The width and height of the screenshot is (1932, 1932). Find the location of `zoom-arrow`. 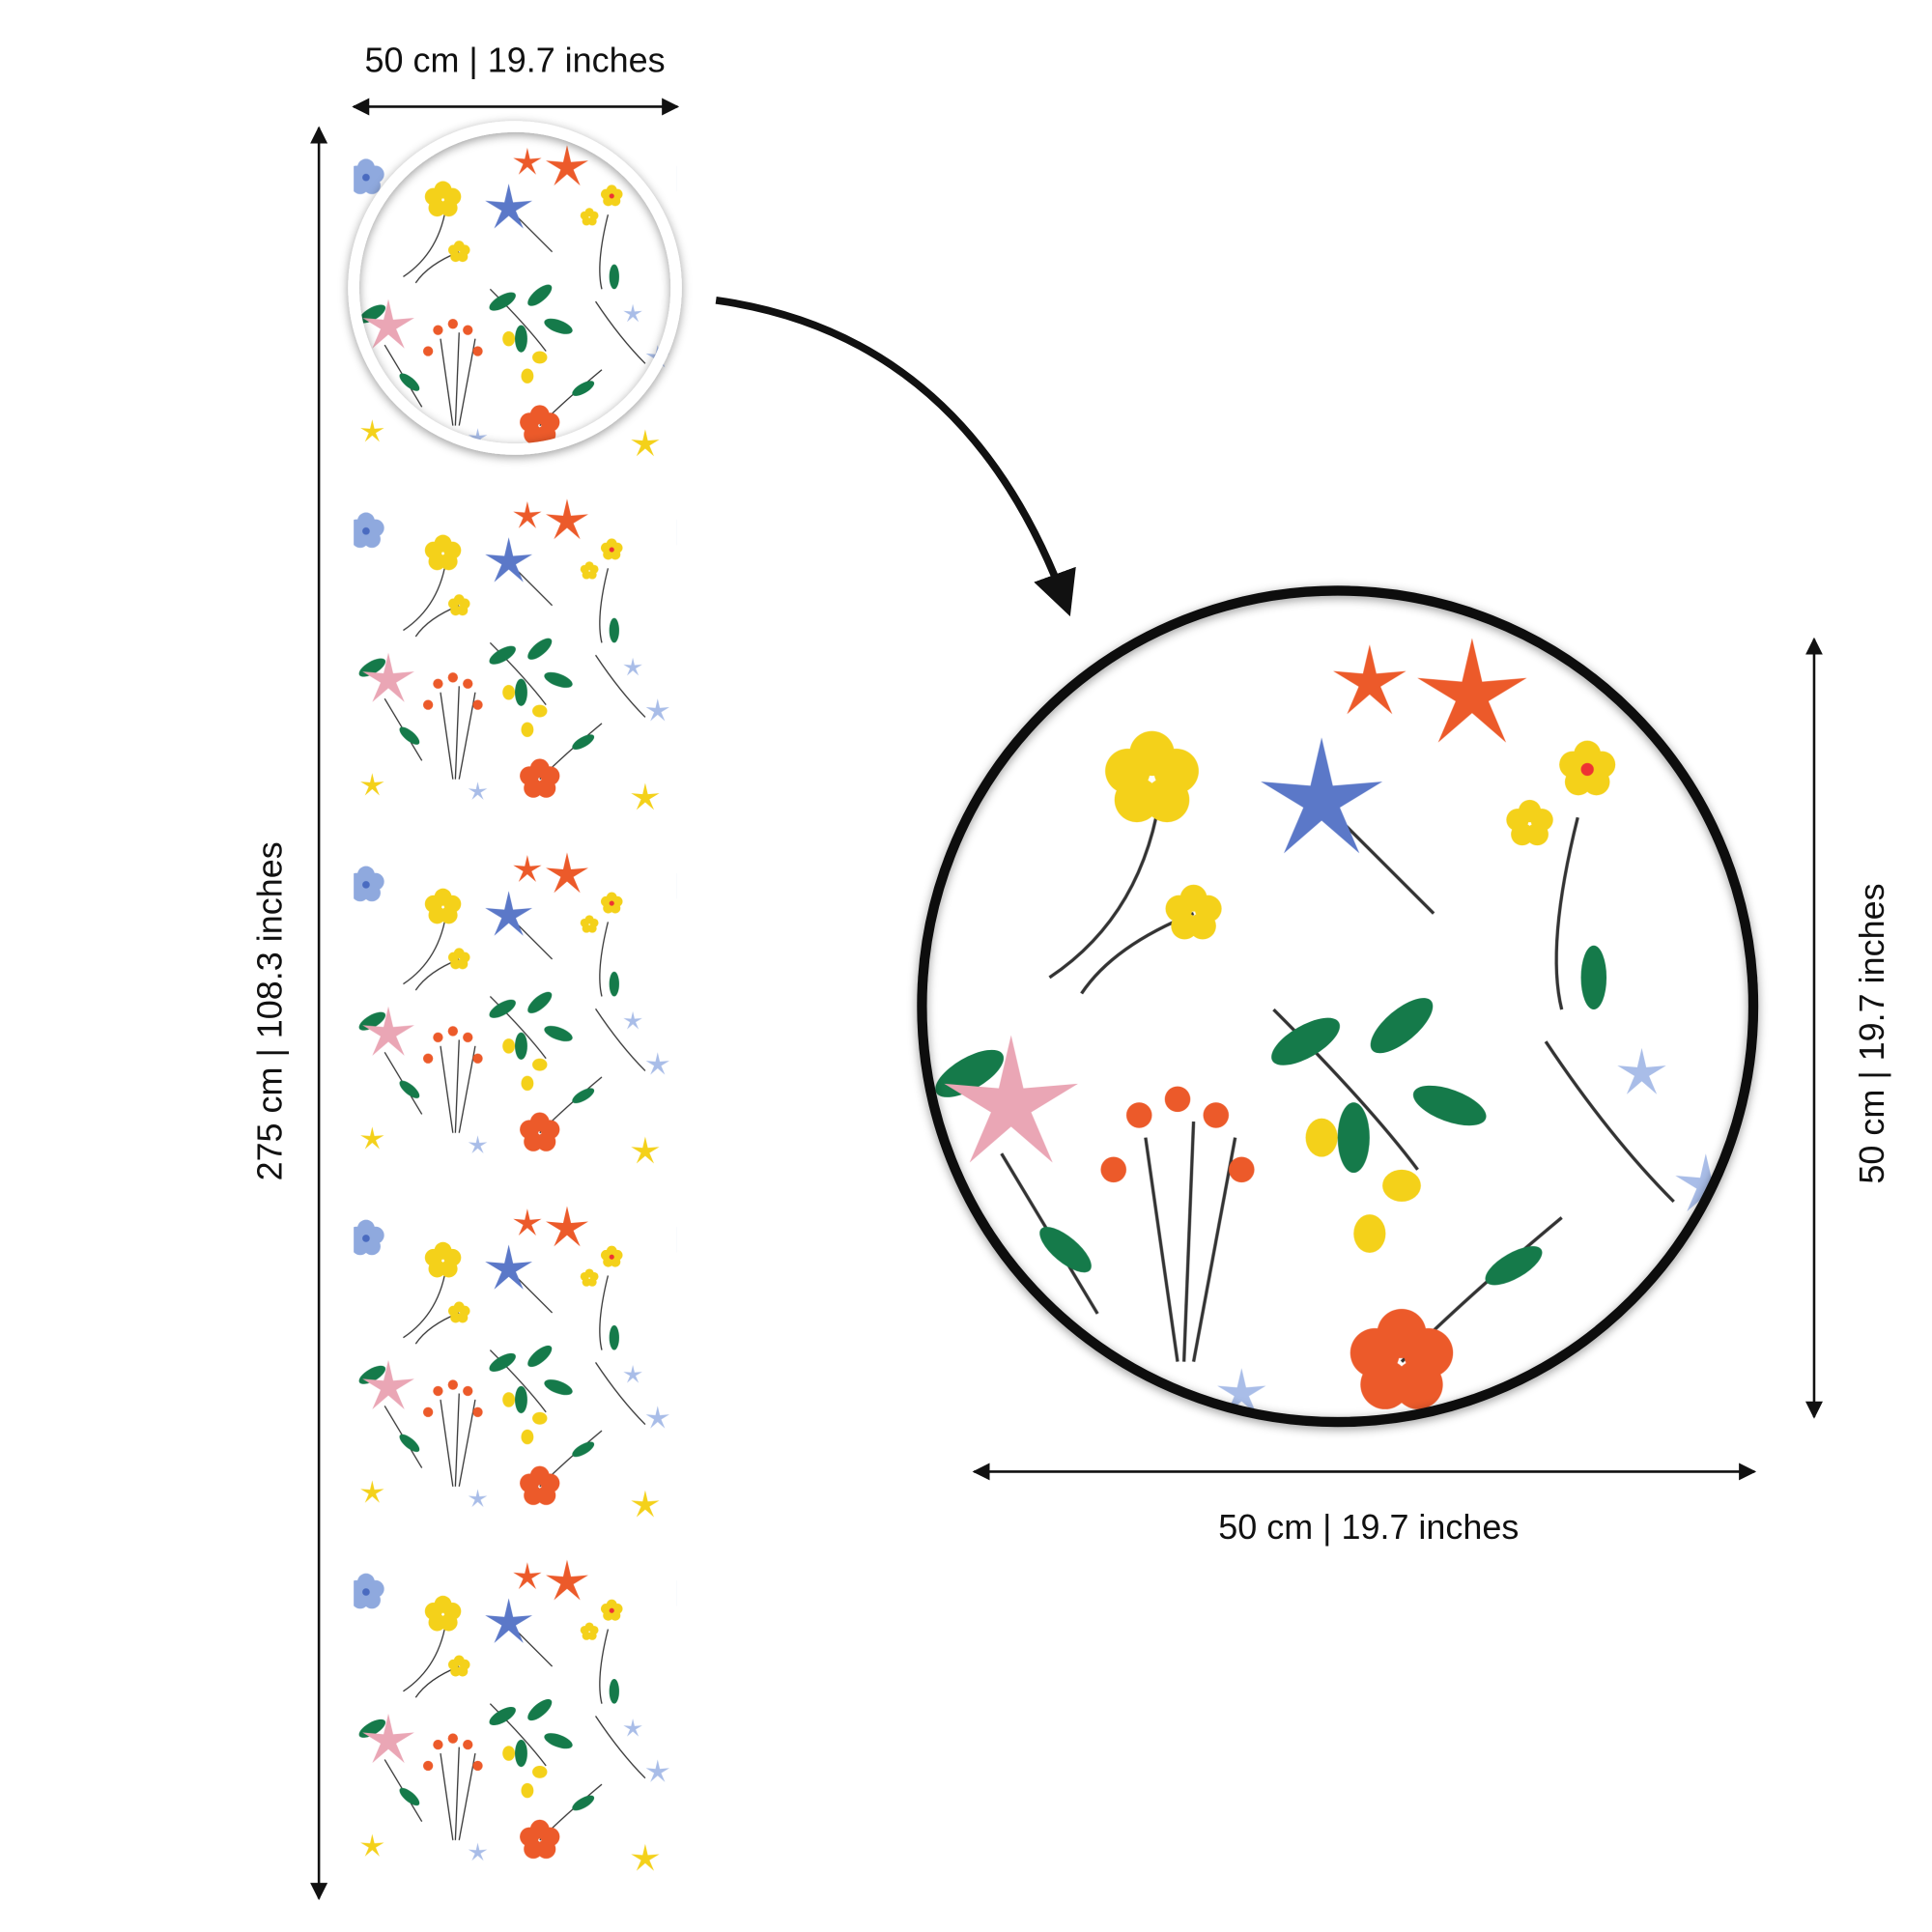

zoom-arrow is located at coordinates (895, 457).